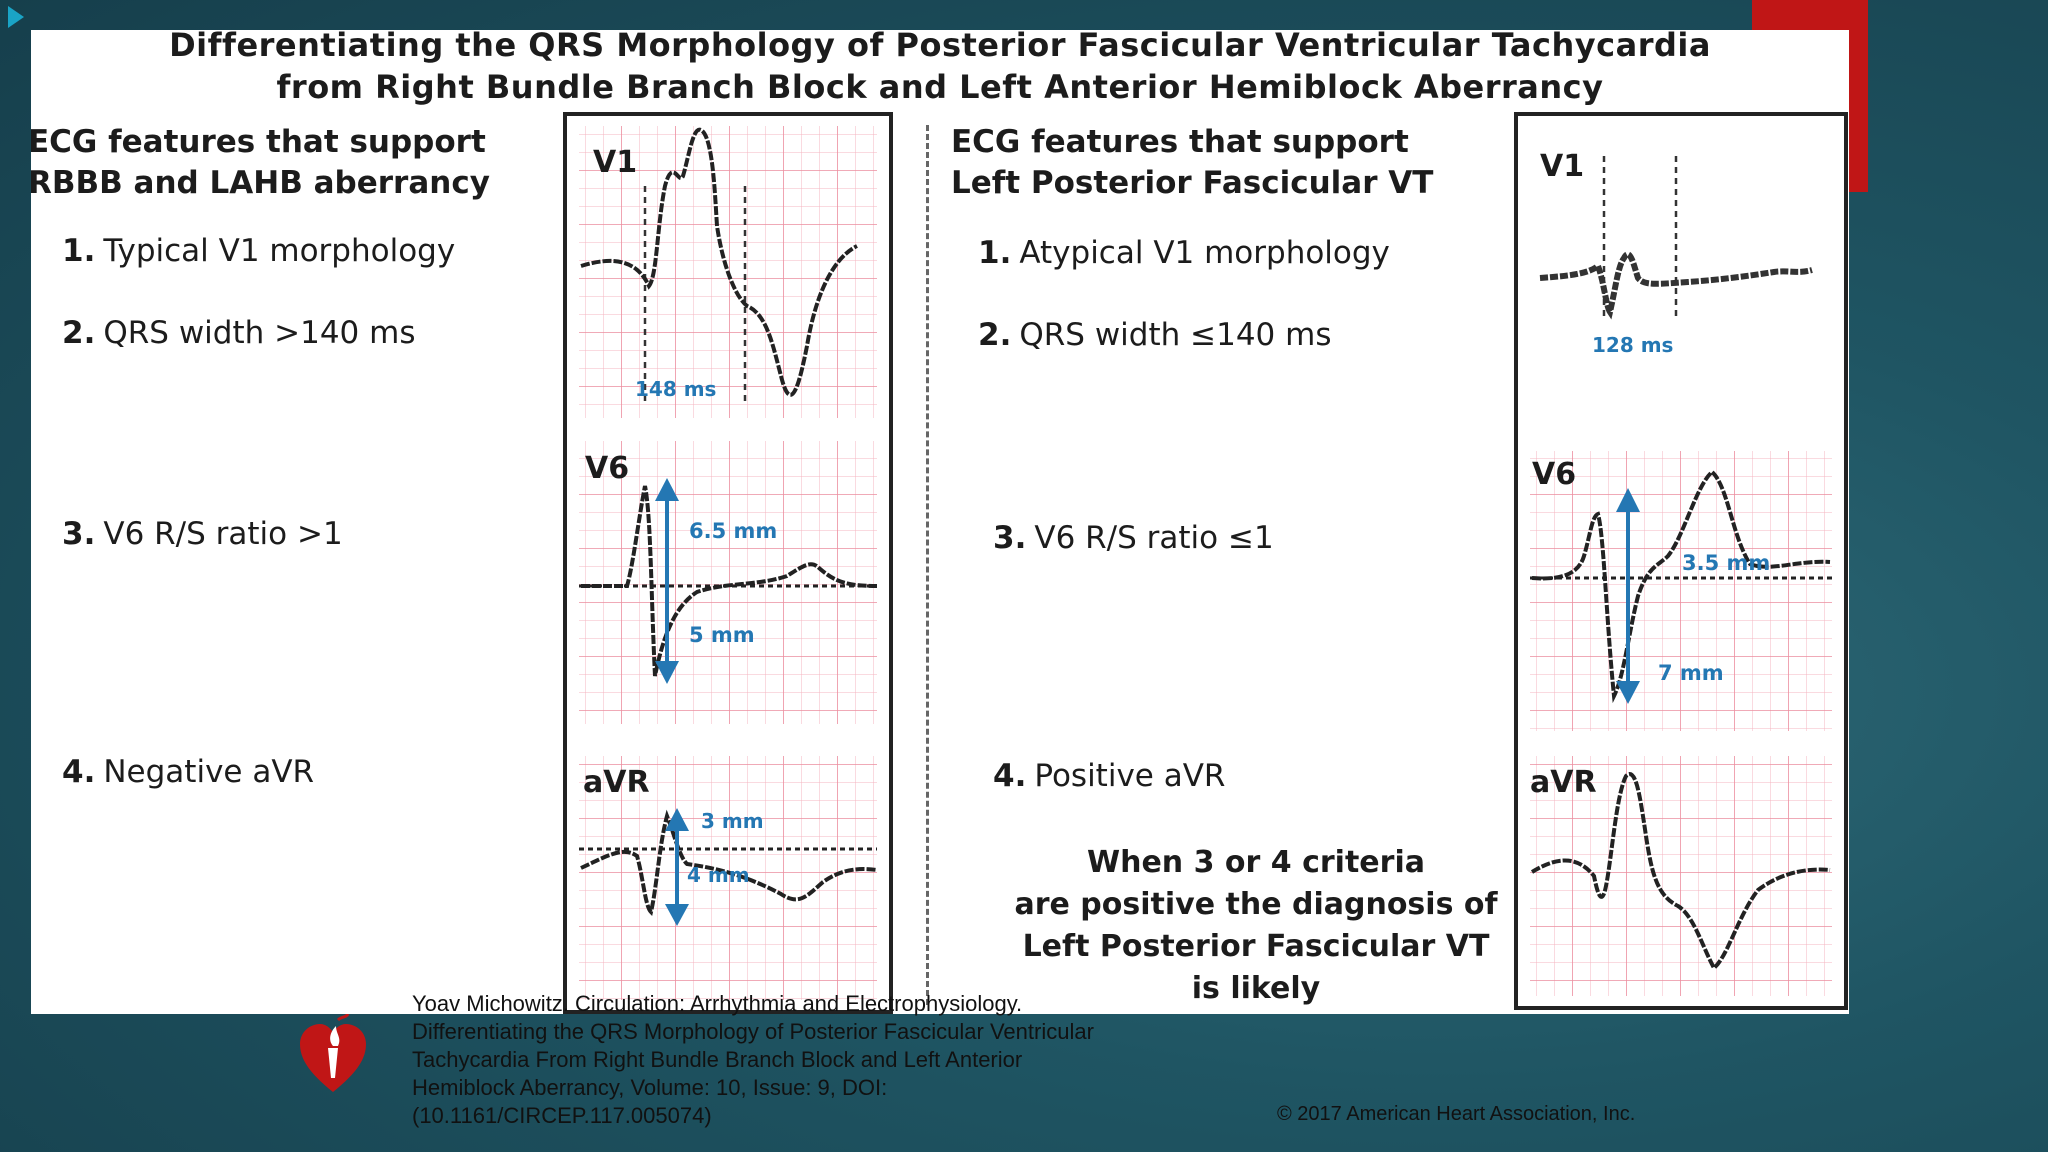  I want to click on left-criterion-4: 4. Negative aVR, so click(188, 772).